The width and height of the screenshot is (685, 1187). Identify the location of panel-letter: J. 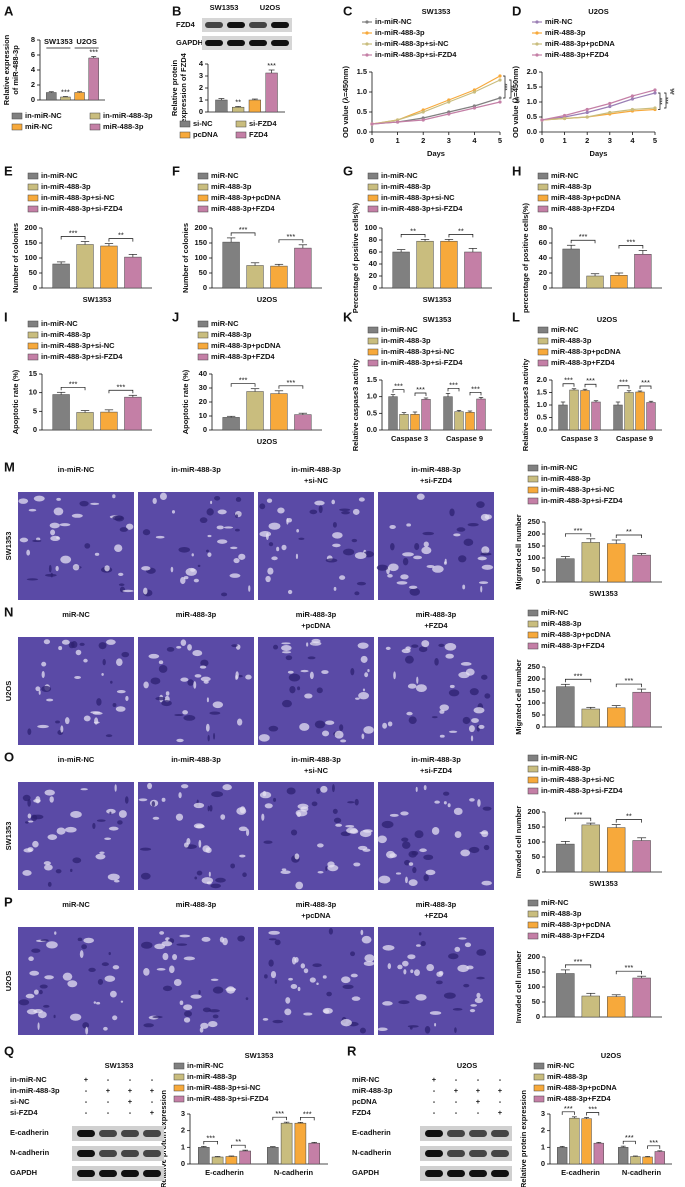
(175, 316).